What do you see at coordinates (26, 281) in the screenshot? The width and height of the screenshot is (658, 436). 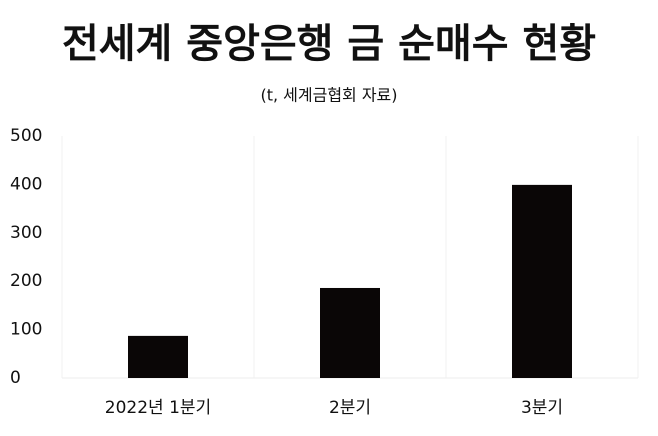 I see `y-tick-label: 200` at bounding box center [26, 281].